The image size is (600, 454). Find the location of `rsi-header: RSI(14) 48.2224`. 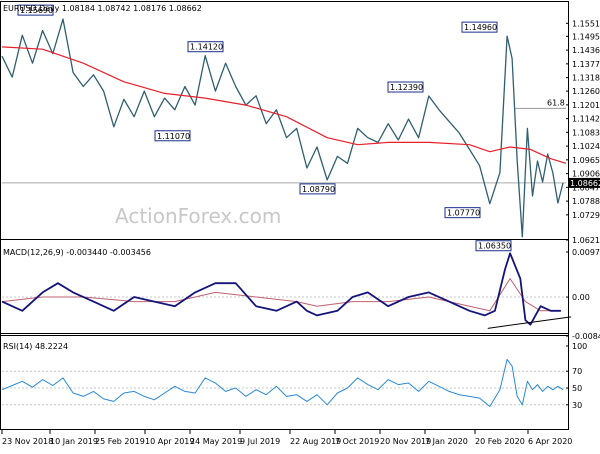

rsi-header: RSI(14) 48.2224 is located at coordinates (35, 346).